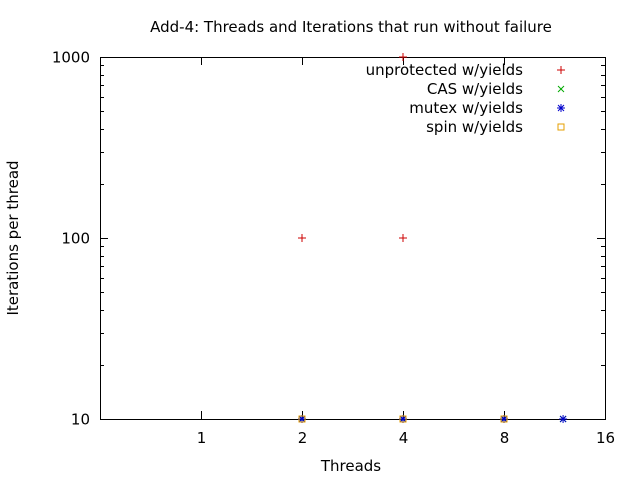 The height and width of the screenshot is (480, 640). What do you see at coordinates (75, 239) in the screenshot?
I see `y-tick-label-1: 100` at bounding box center [75, 239].